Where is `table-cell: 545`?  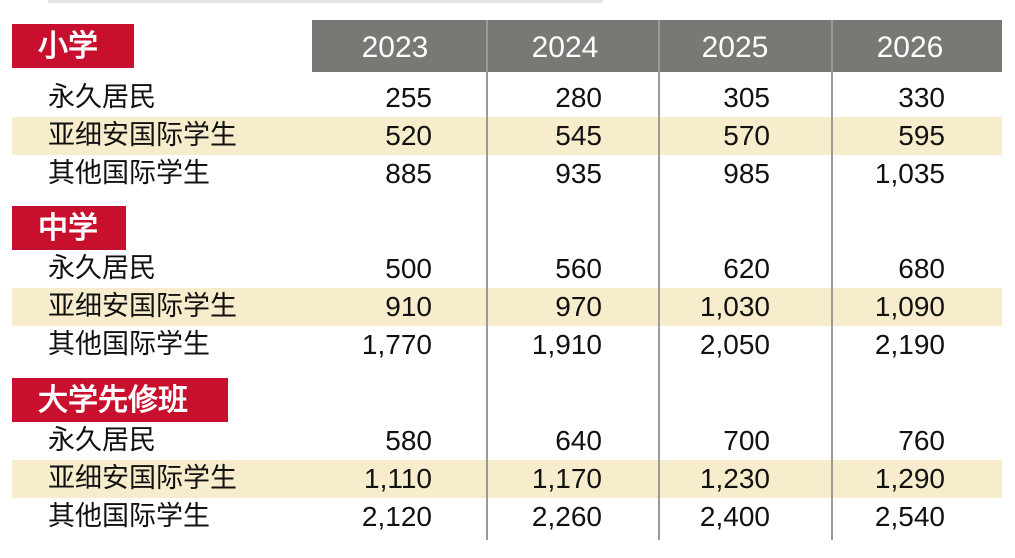
table-cell: 545 is located at coordinates (578, 135).